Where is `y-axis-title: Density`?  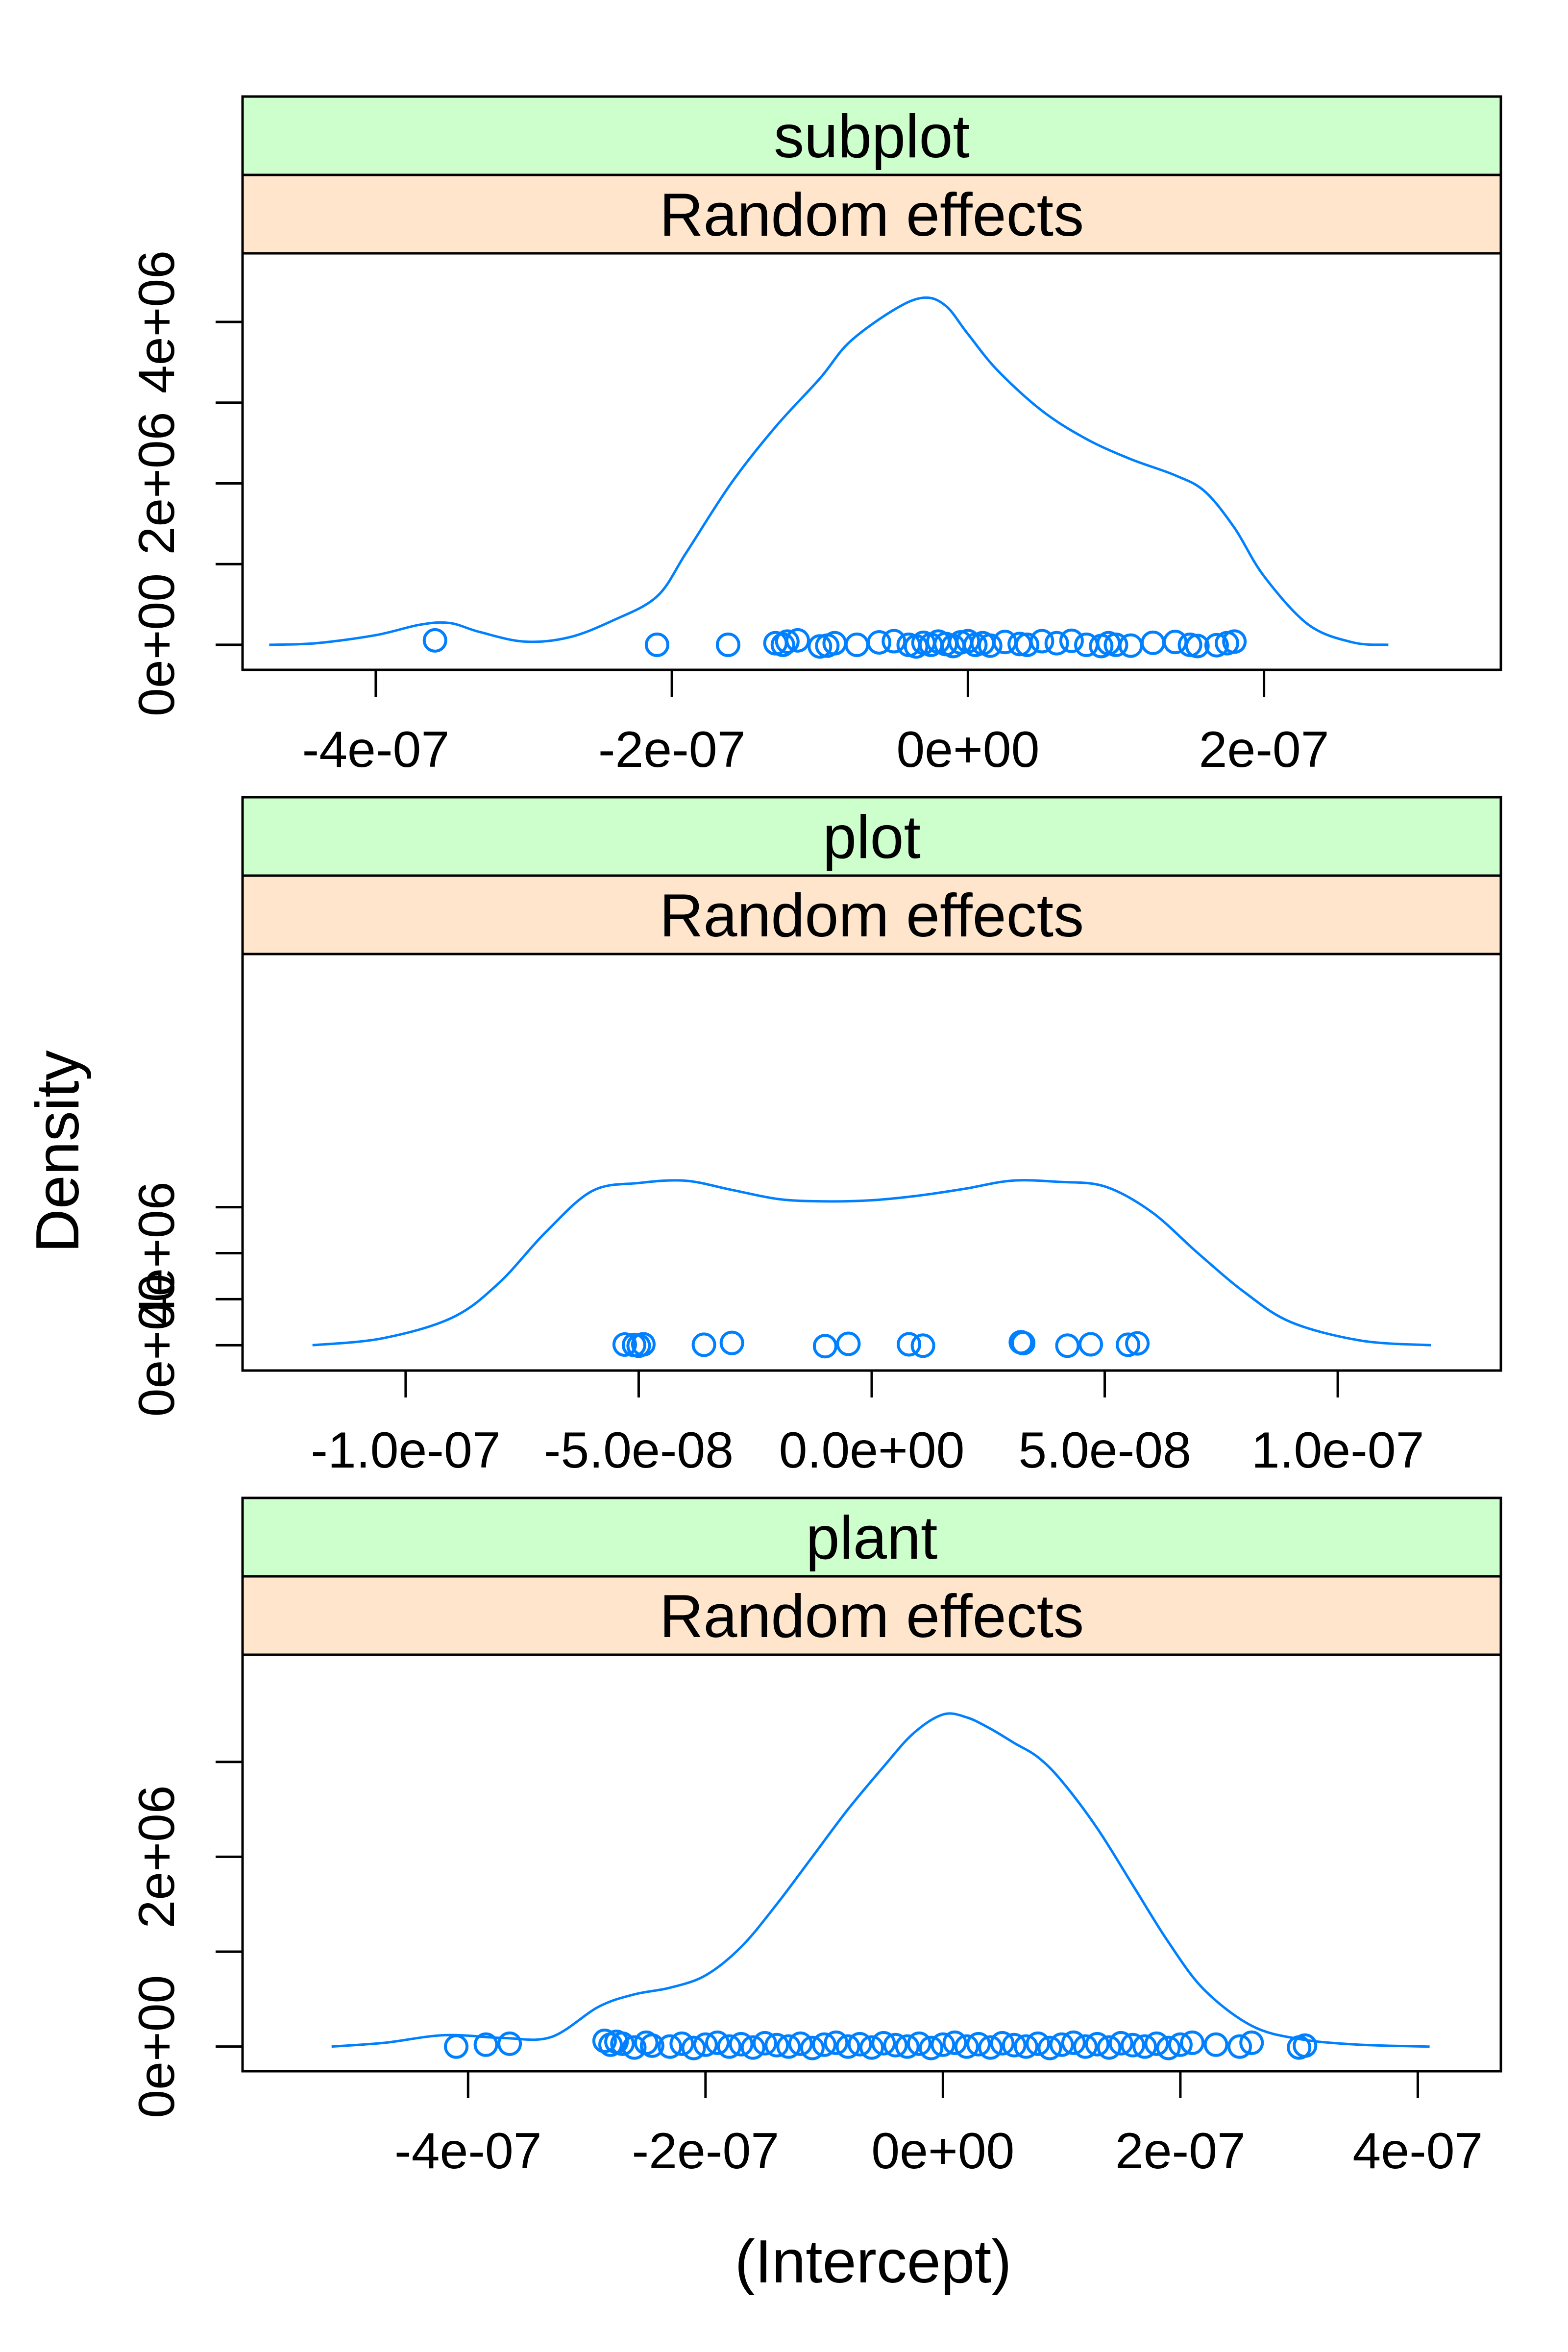 y-axis-title: Density is located at coordinates (58, 1151).